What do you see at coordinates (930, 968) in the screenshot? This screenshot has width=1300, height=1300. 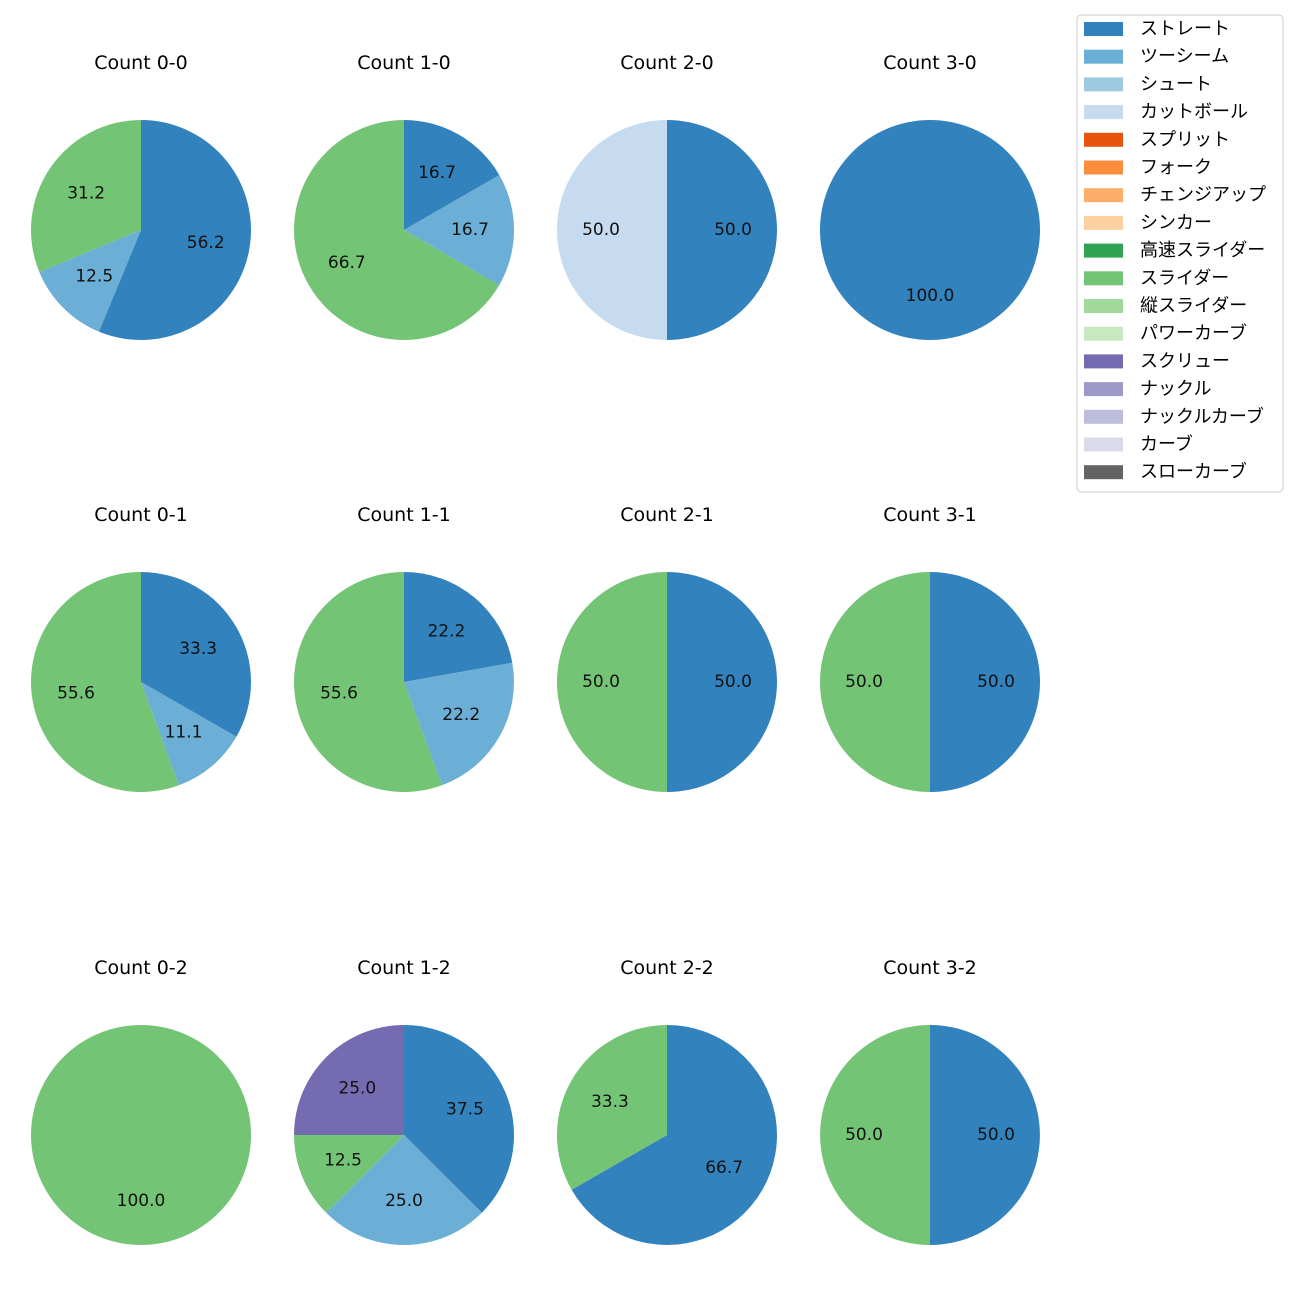 I see `pie-title: Count 3-2` at bounding box center [930, 968].